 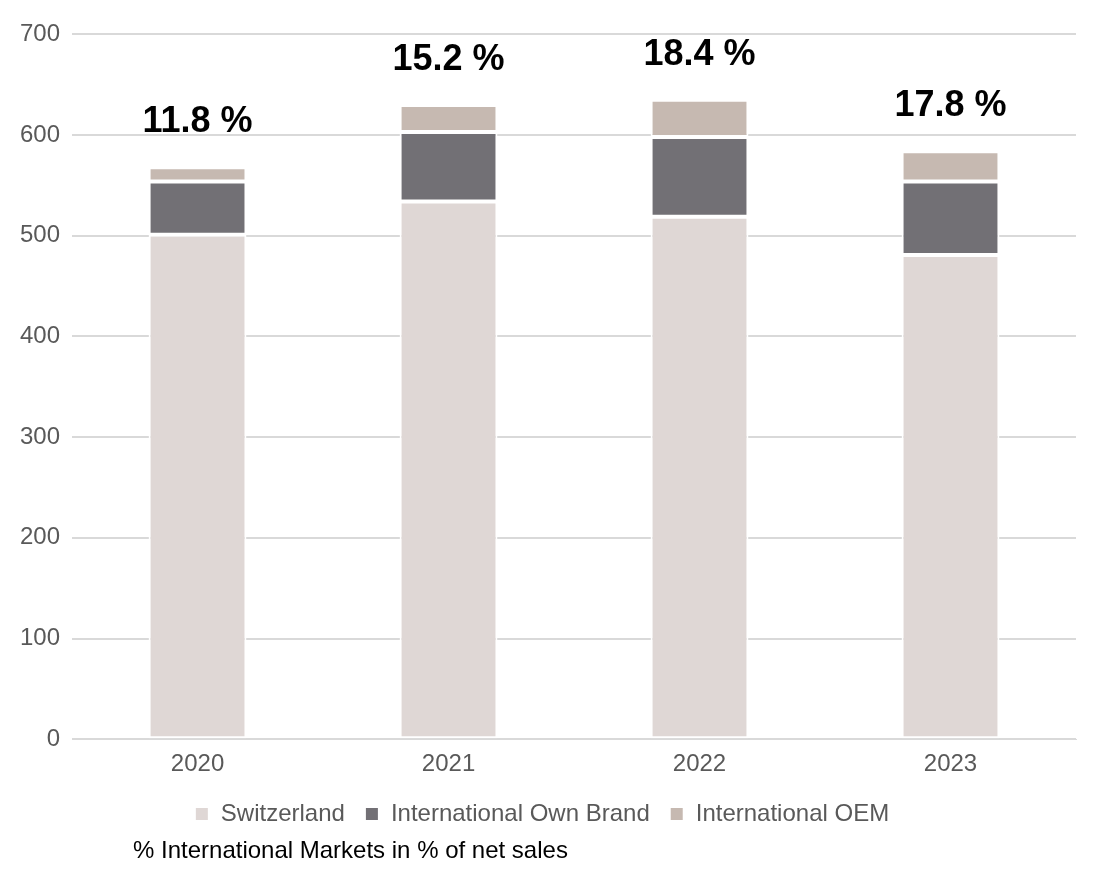 What do you see at coordinates (40, 435) in the screenshot?
I see `y-tick-label: 300` at bounding box center [40, 435].